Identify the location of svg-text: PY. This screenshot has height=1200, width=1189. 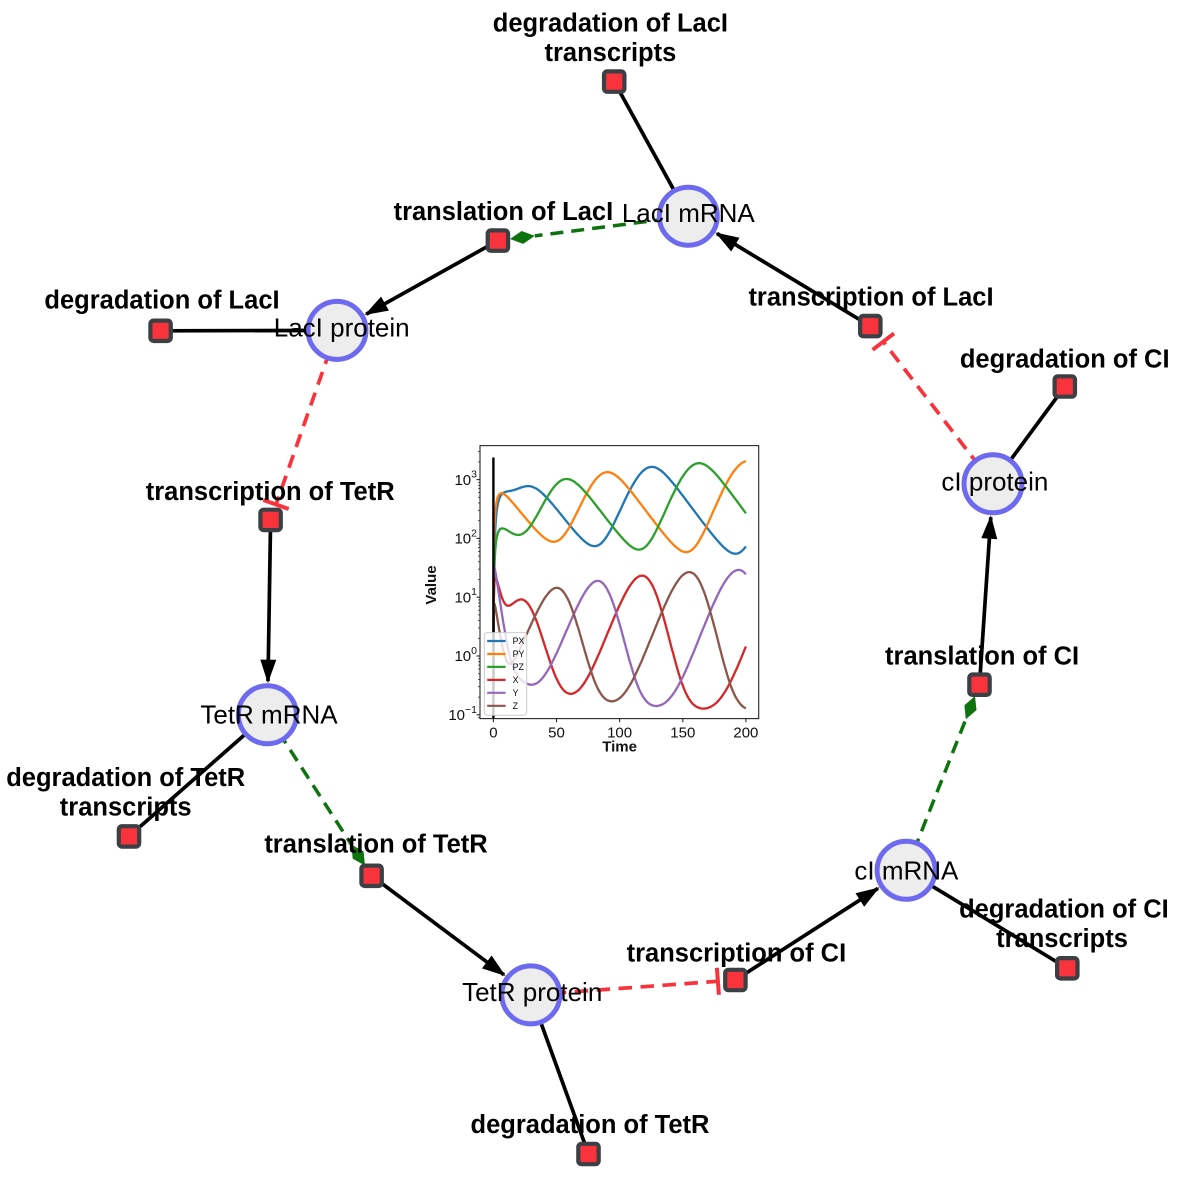
(519, 654).